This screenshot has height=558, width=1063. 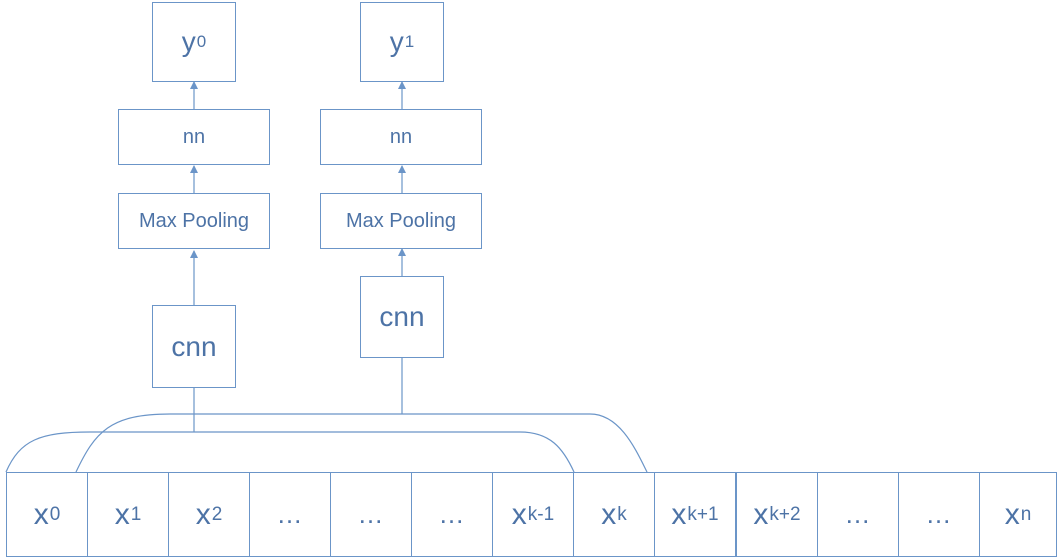 I want to click on output-y1-base: y, so click(x=396, y=41).